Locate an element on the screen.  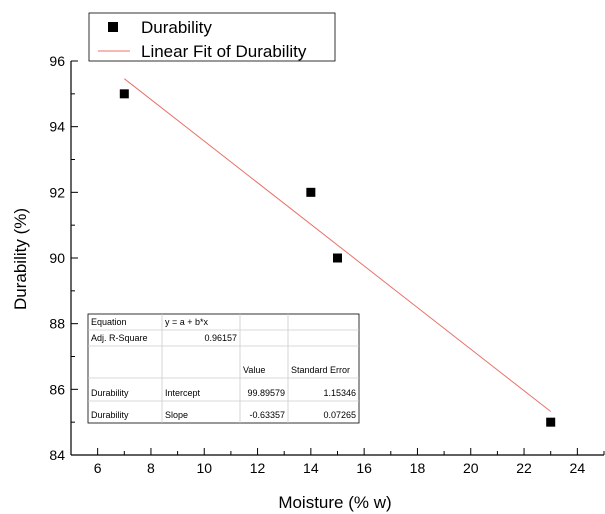
y-ticks: 84 86 88 90 92 94 96 is located at coordinates (63, 258).